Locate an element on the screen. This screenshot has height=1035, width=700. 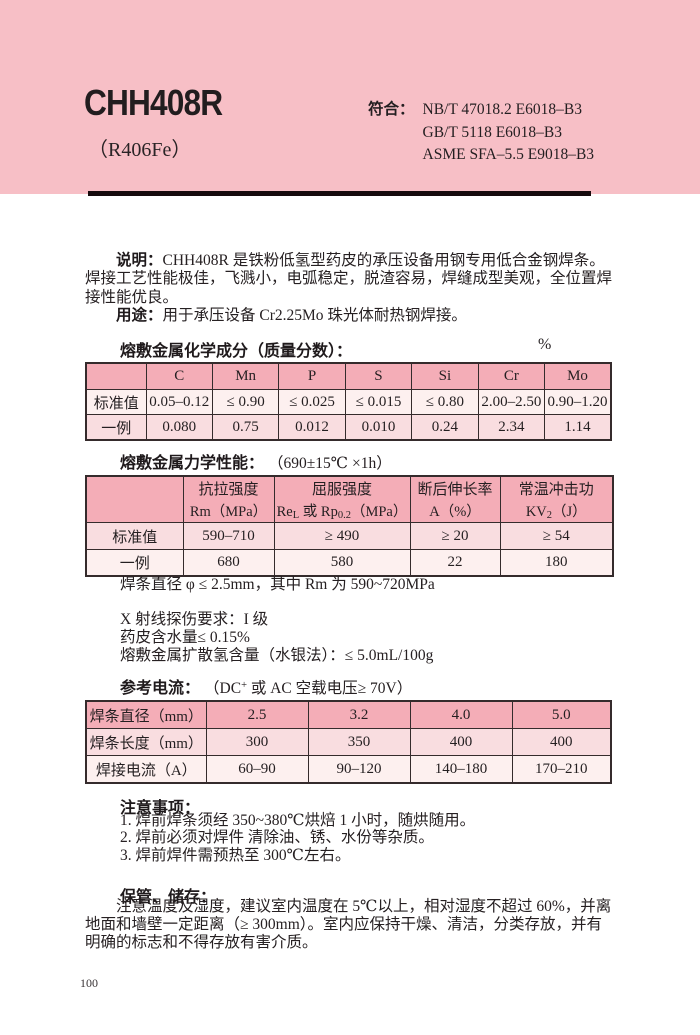
column-header: 抗拉强度 Rm（MPa） is located at coordinates (228, 499).